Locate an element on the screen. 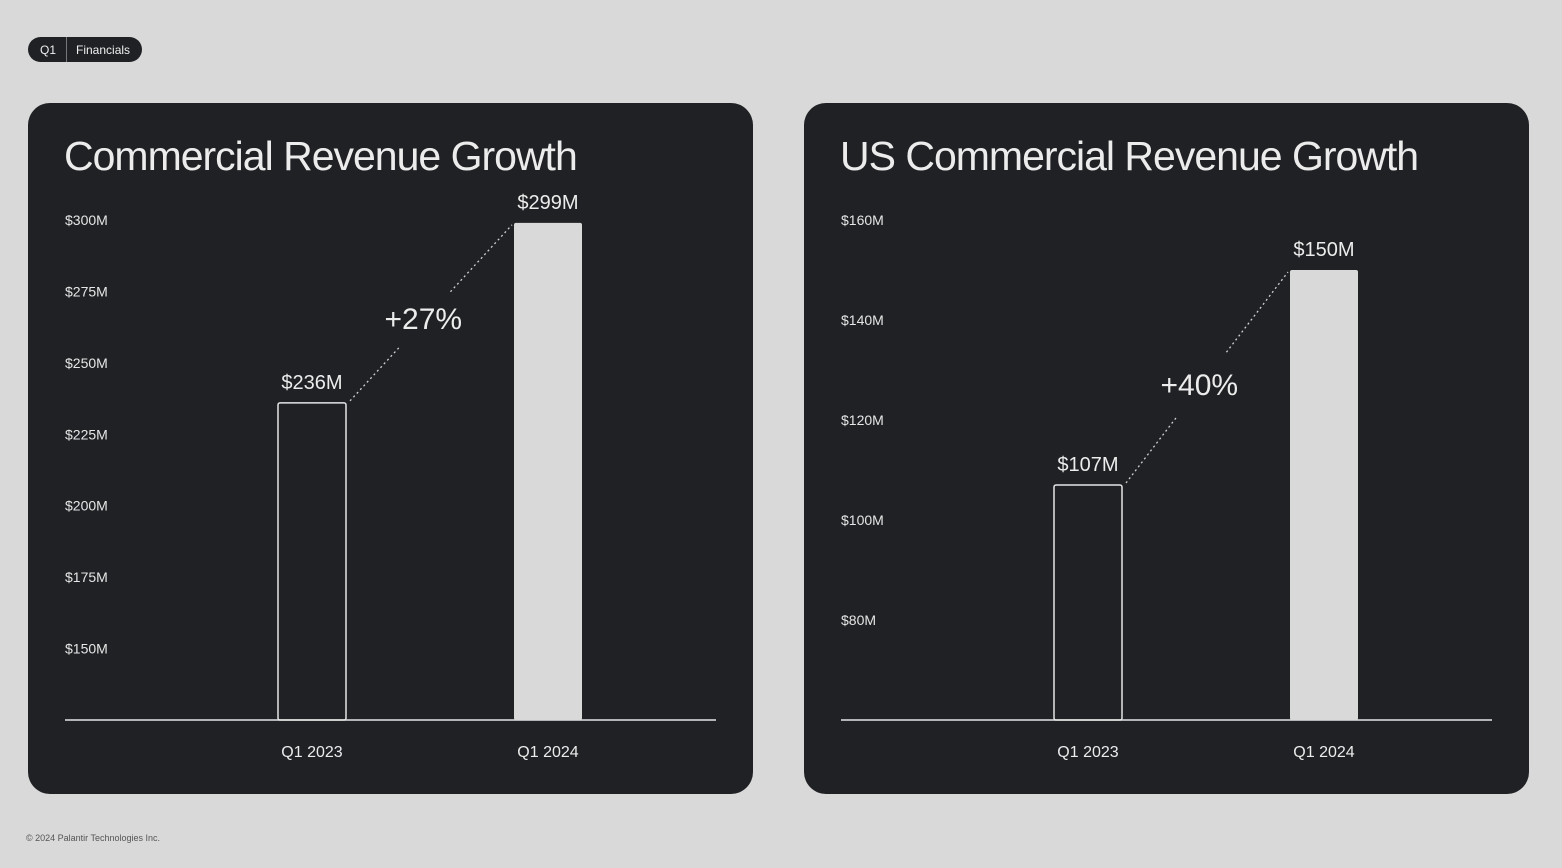  y-tick-label: $100M is located at coordinates (862, 520).